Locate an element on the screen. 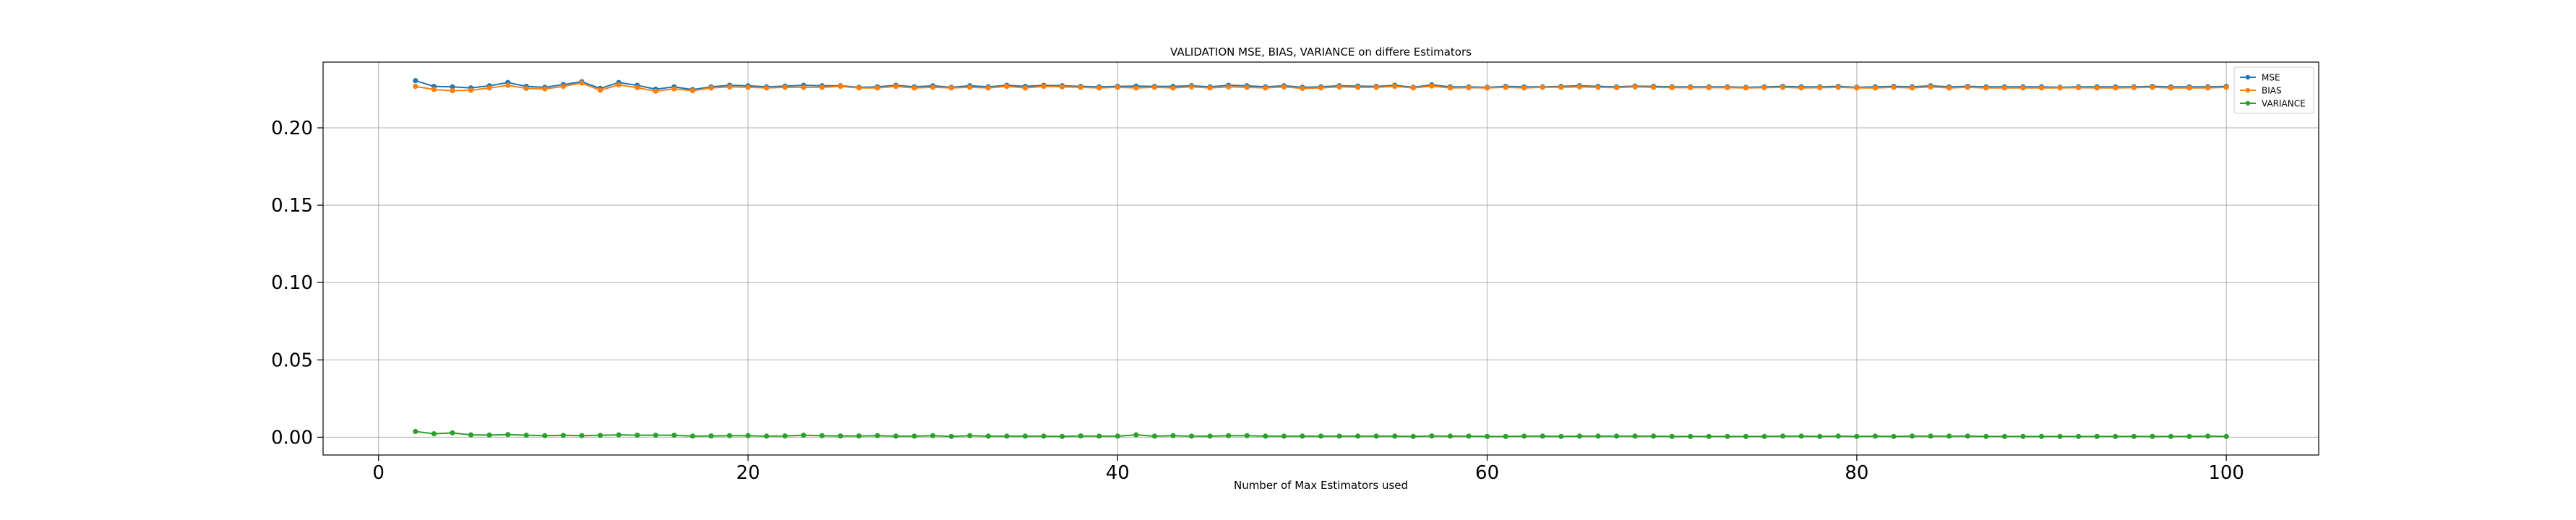  legend-item-variance: VARIANCE is located at coordinates (2273, 104).